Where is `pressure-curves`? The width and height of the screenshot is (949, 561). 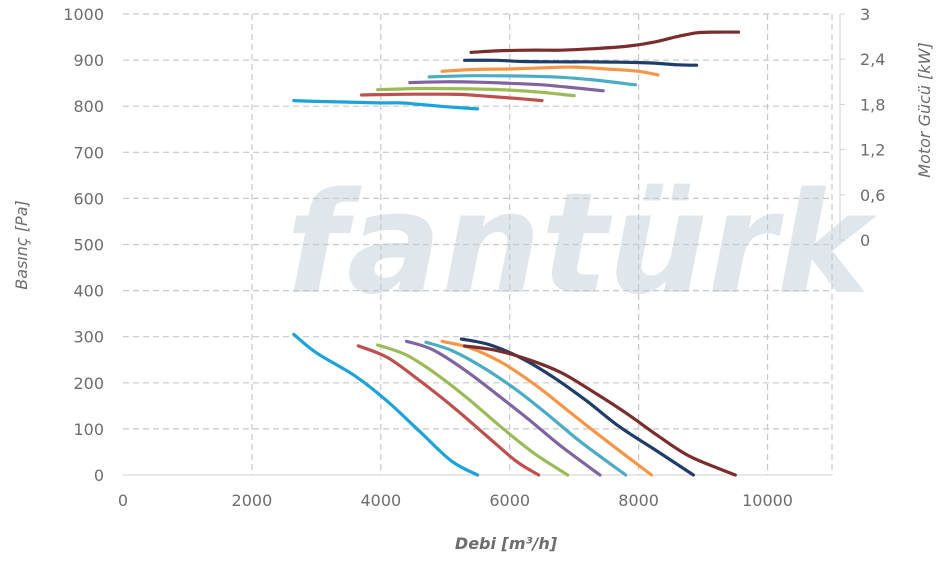
pressure-curves is located at coordinates (514, 404).